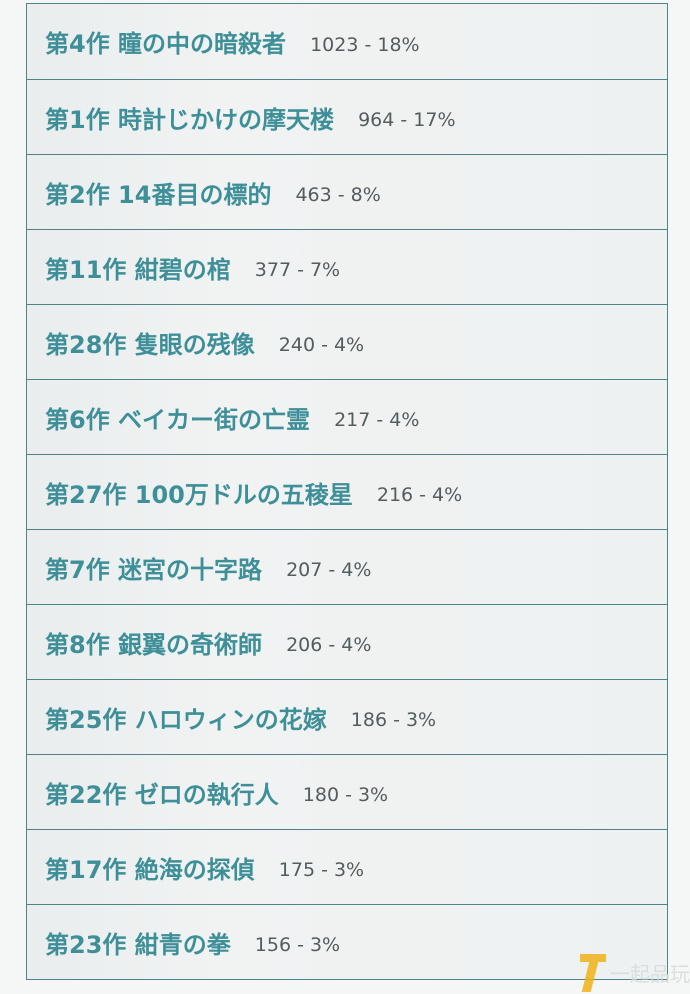  What do you see at coordinates (338, 195) in the screenshot?
I see `vote-stat: 463 - 8%` at bounding box center [338, 195].